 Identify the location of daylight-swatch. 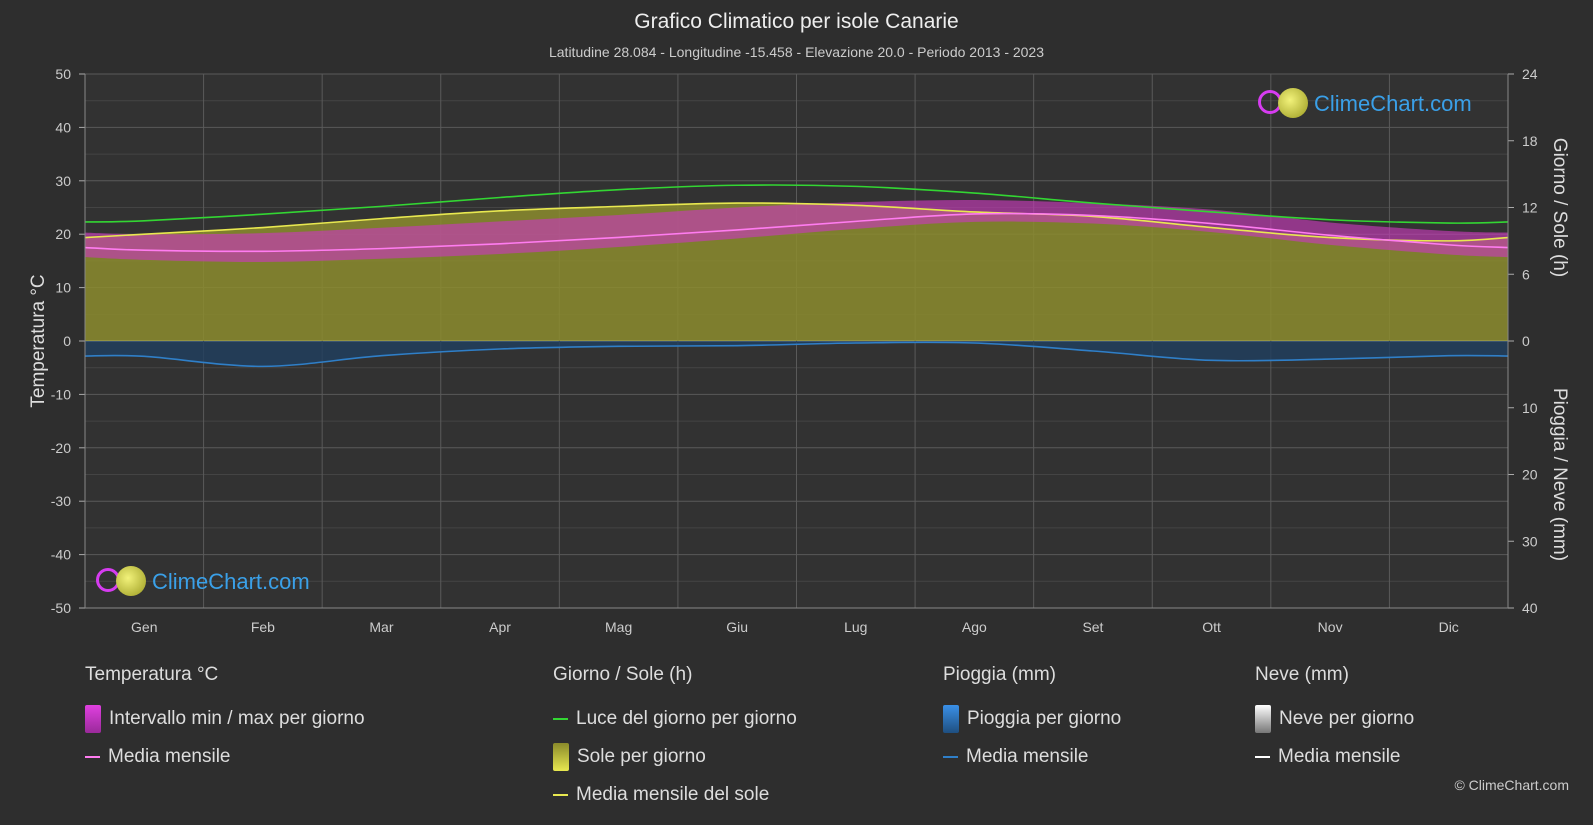
(560, 719).